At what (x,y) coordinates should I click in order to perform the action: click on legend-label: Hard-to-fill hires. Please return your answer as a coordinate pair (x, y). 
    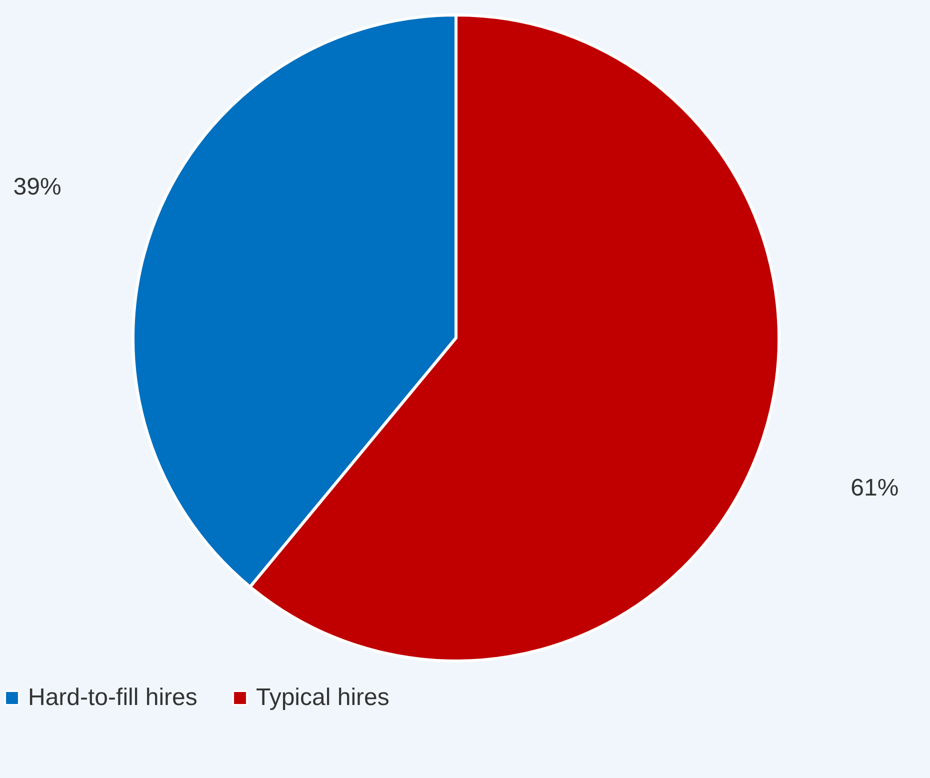
    Looking at the image, I should click on (113, 697).